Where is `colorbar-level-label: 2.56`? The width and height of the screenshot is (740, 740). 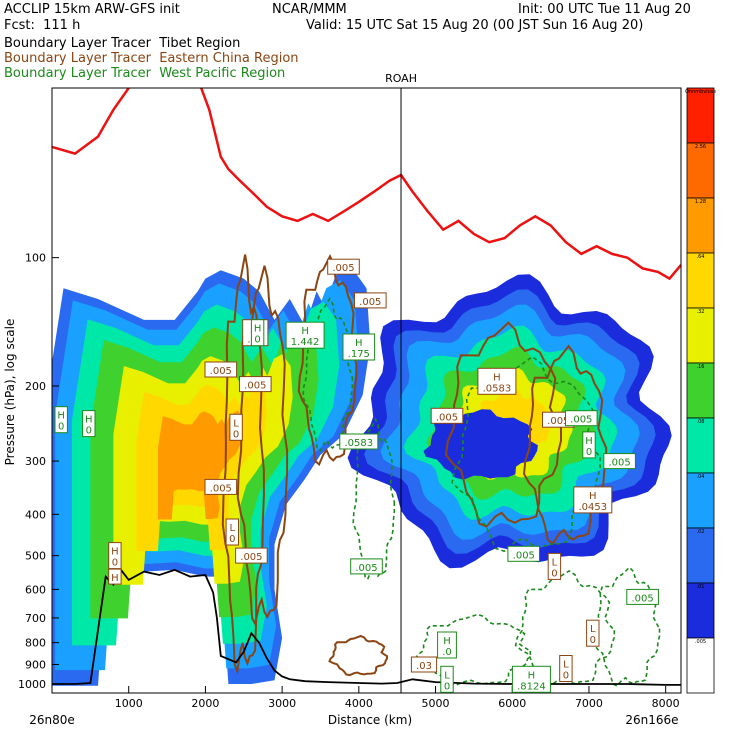
colorbar-level-label: 2.56 is located at coordinates (700, 147).